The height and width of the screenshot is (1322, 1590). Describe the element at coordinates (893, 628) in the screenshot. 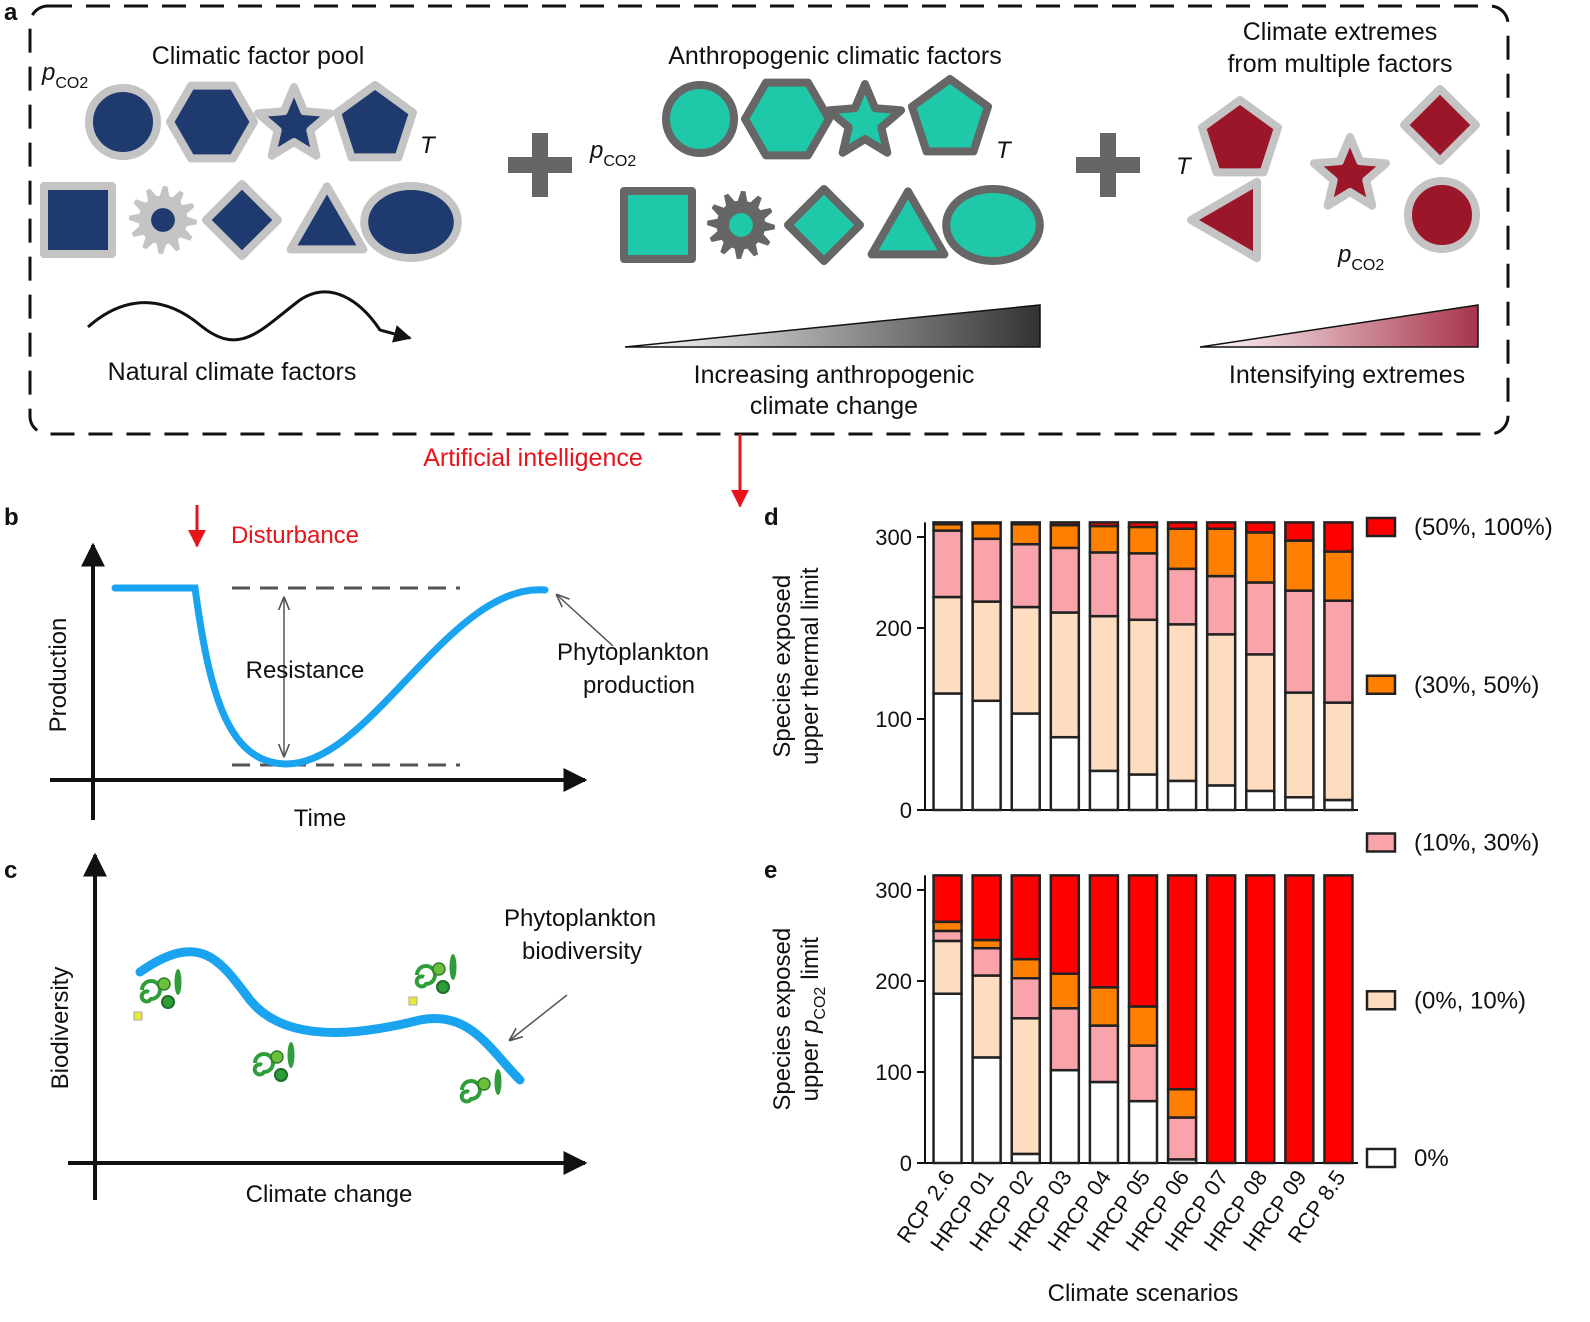

I see `y-tick-label: 200` at that location.